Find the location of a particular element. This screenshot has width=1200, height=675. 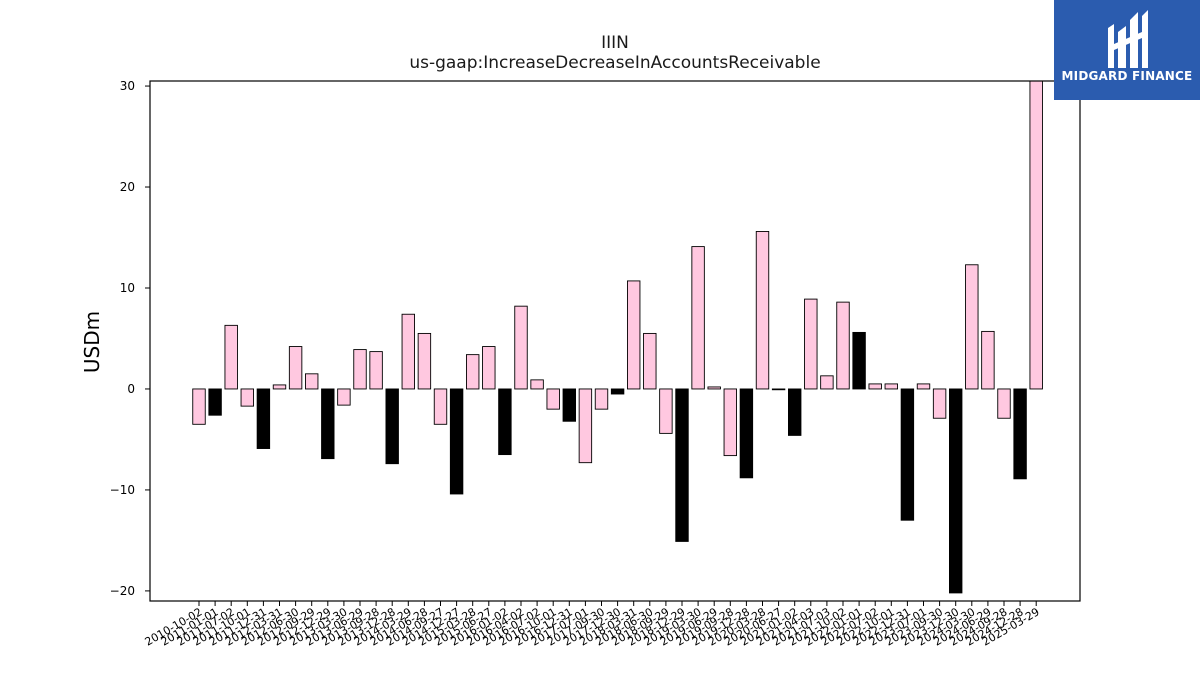

midgard-logo-icon is located at coordinates (1128, 39).